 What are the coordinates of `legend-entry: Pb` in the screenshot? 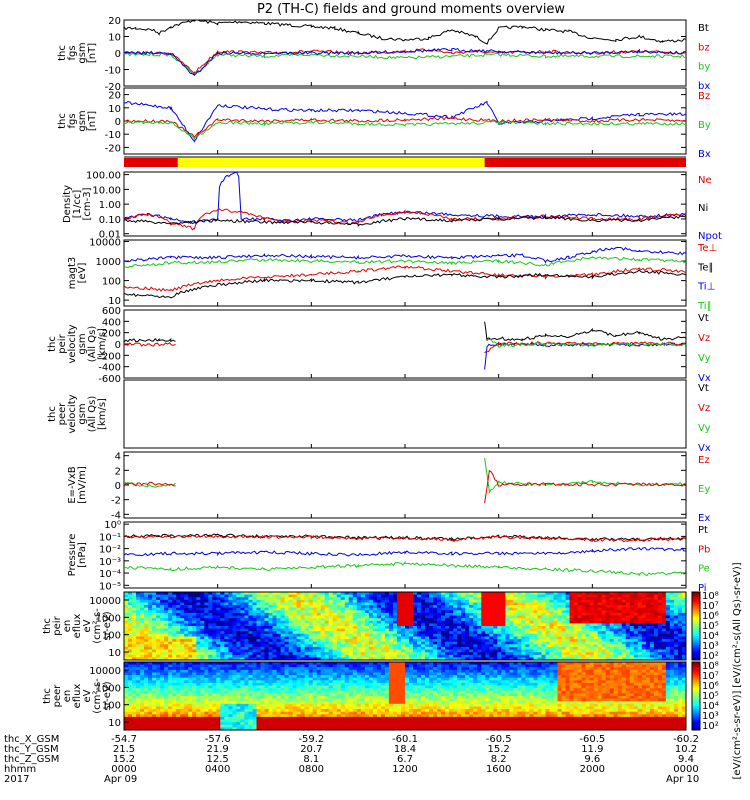 It's located at (704, 549).